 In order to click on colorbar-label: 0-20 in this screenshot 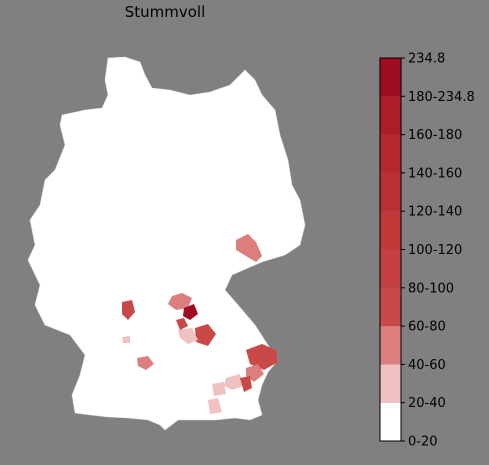, I will do `click(423, 442)`.